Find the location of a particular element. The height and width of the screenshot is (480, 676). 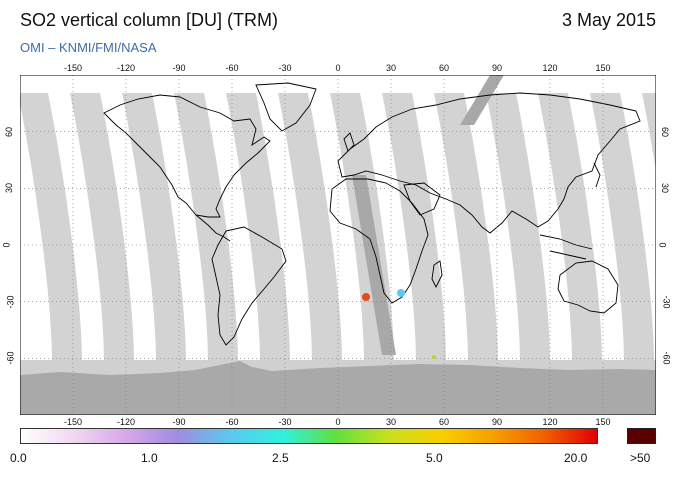

lon-tick-top: 0 is located at coordinates (338, 68).